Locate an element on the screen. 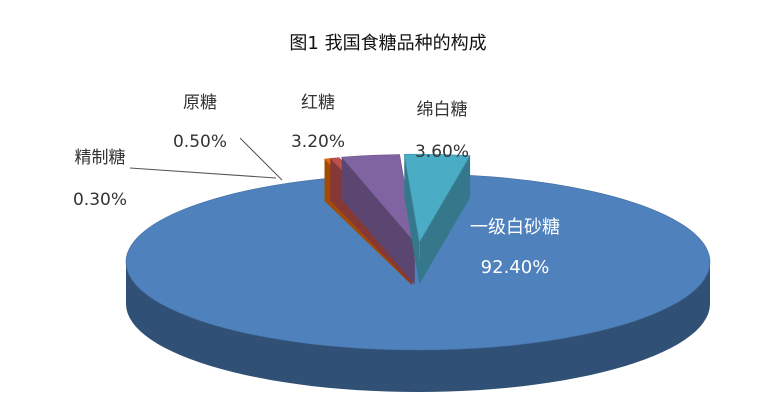  slice-value: 0.50% is located at coordinates (200, 142).